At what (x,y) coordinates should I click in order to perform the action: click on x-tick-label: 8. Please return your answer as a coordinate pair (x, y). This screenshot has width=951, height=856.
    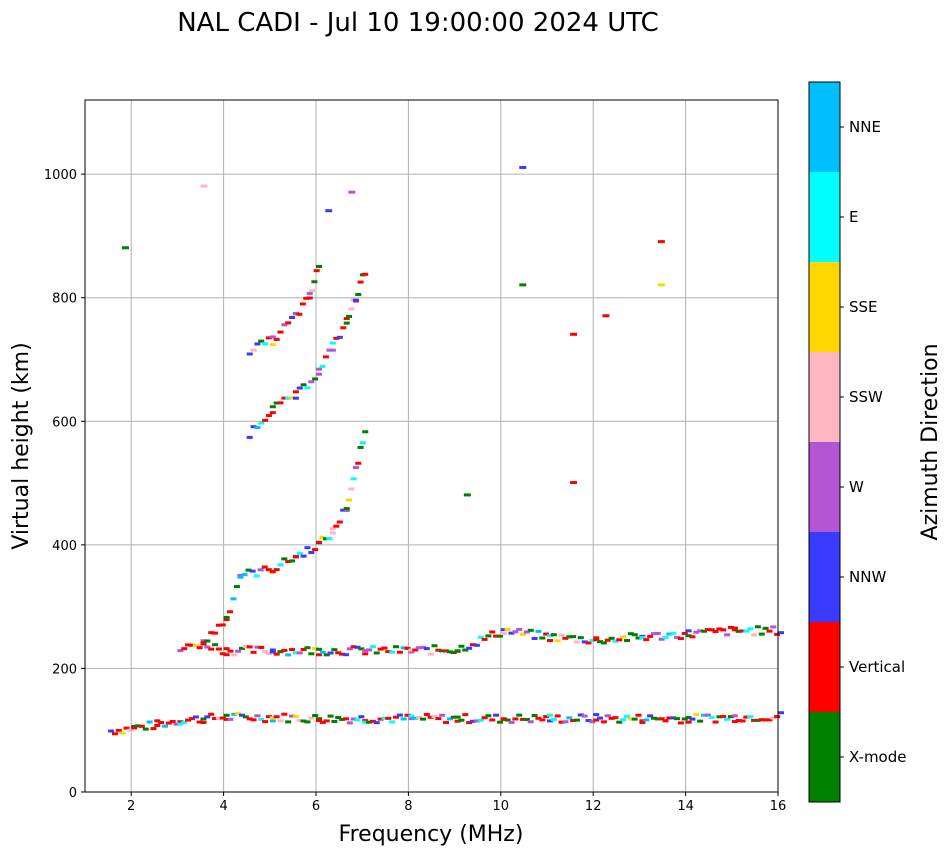
    Looking at the image, I should click on (408, 806).